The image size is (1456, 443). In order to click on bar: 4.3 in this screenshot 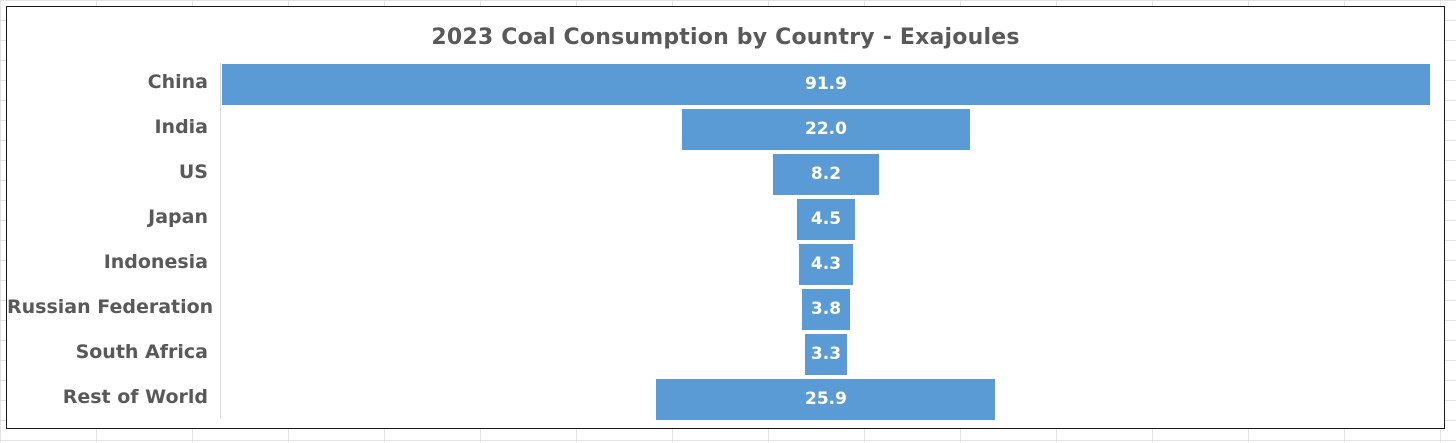, I will do `click(826, 264)`.